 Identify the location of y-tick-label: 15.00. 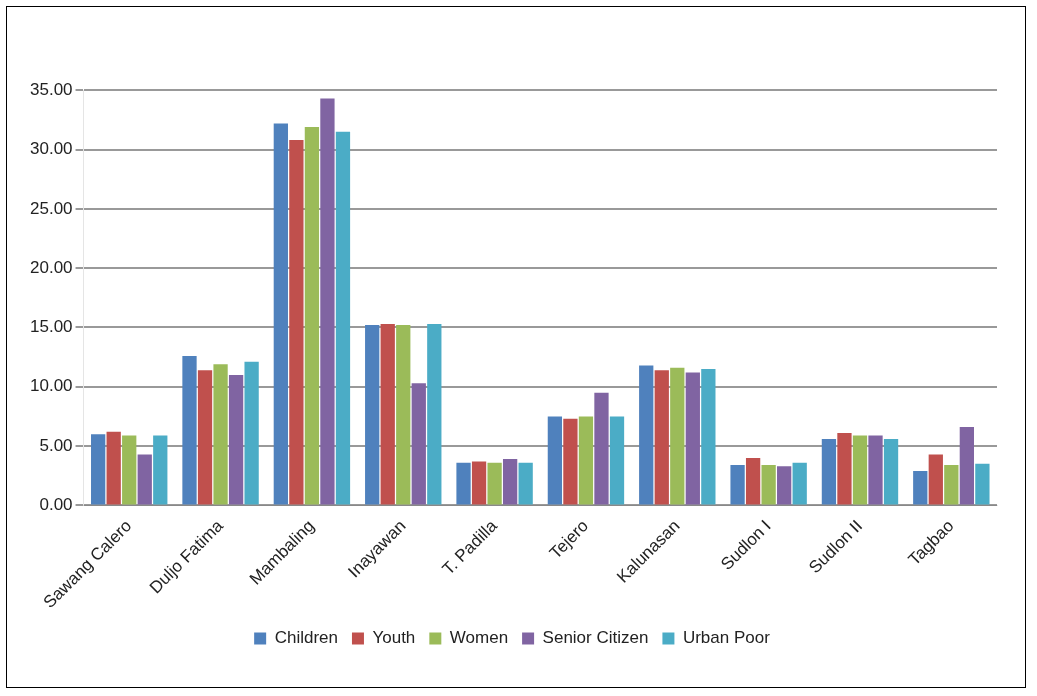
(51, 327).